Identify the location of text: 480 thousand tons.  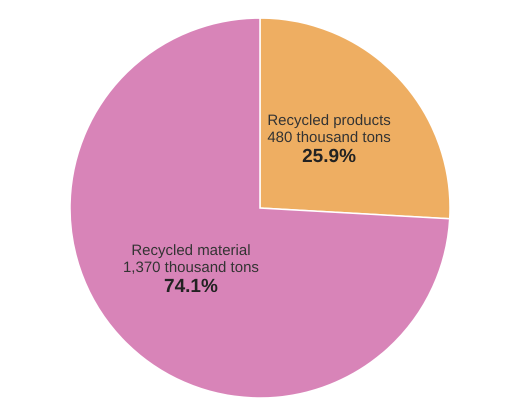
(329, 137).